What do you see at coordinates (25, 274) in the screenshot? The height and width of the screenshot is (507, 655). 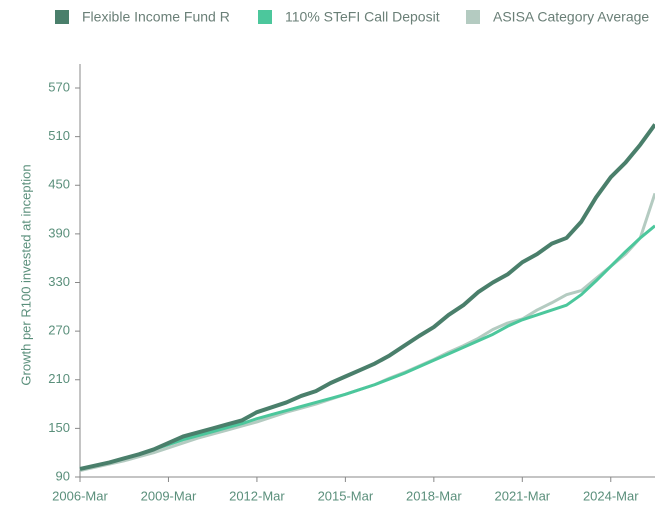 I see `y-axis-label: Growth per R100 invested at inception` at bounding box center [25, 274].